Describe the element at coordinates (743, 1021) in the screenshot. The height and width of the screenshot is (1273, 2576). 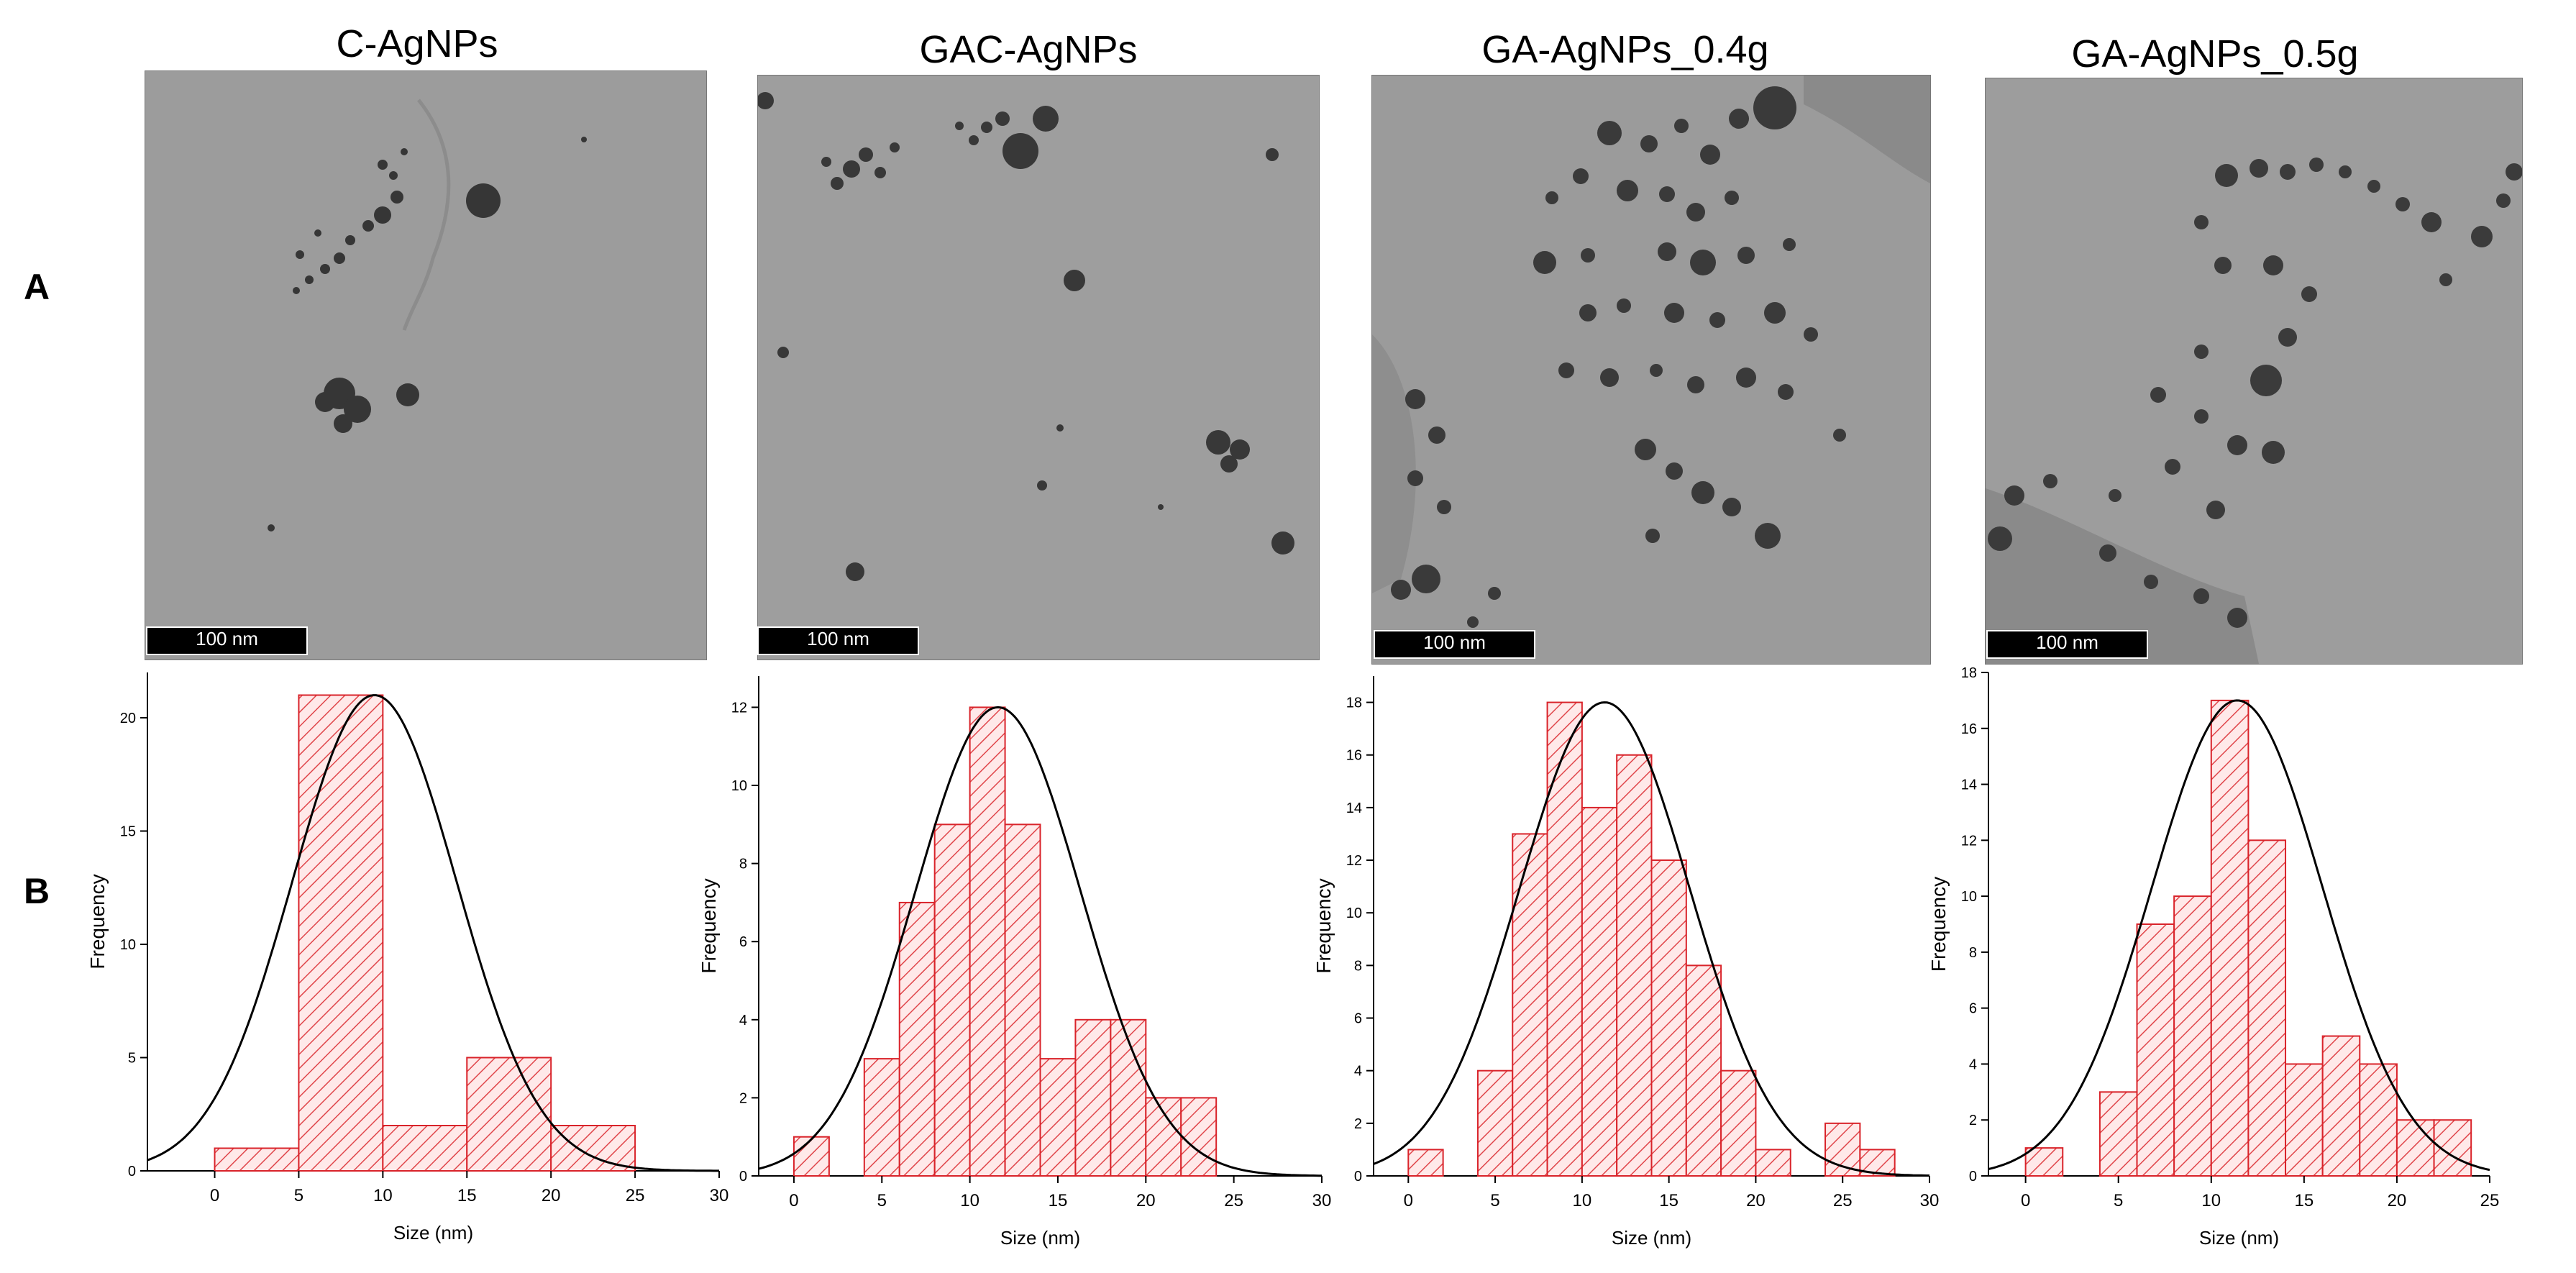
I see `y-tick-label-gac-2: 4` at that location.